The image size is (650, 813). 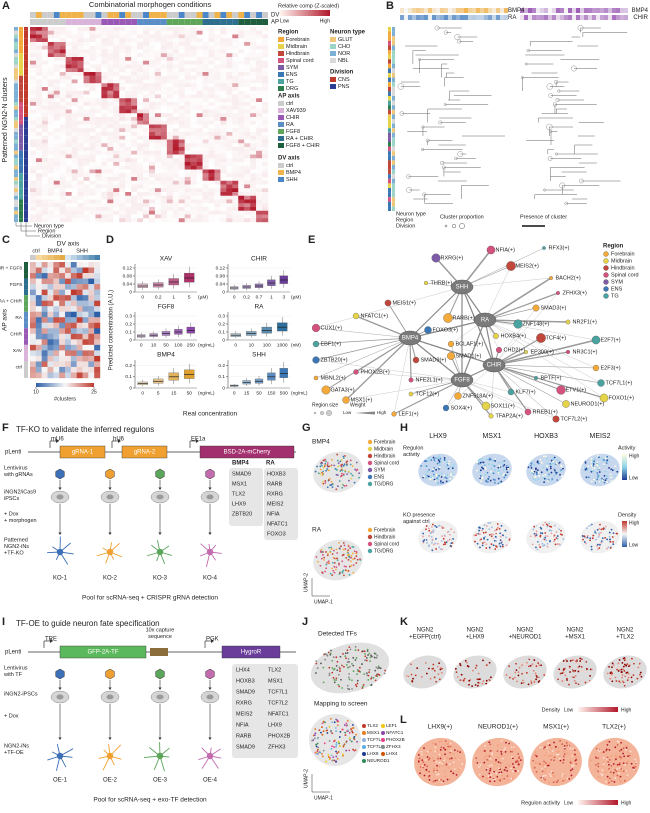 I want to click on label: BMP4, so click(x=240, y=464).